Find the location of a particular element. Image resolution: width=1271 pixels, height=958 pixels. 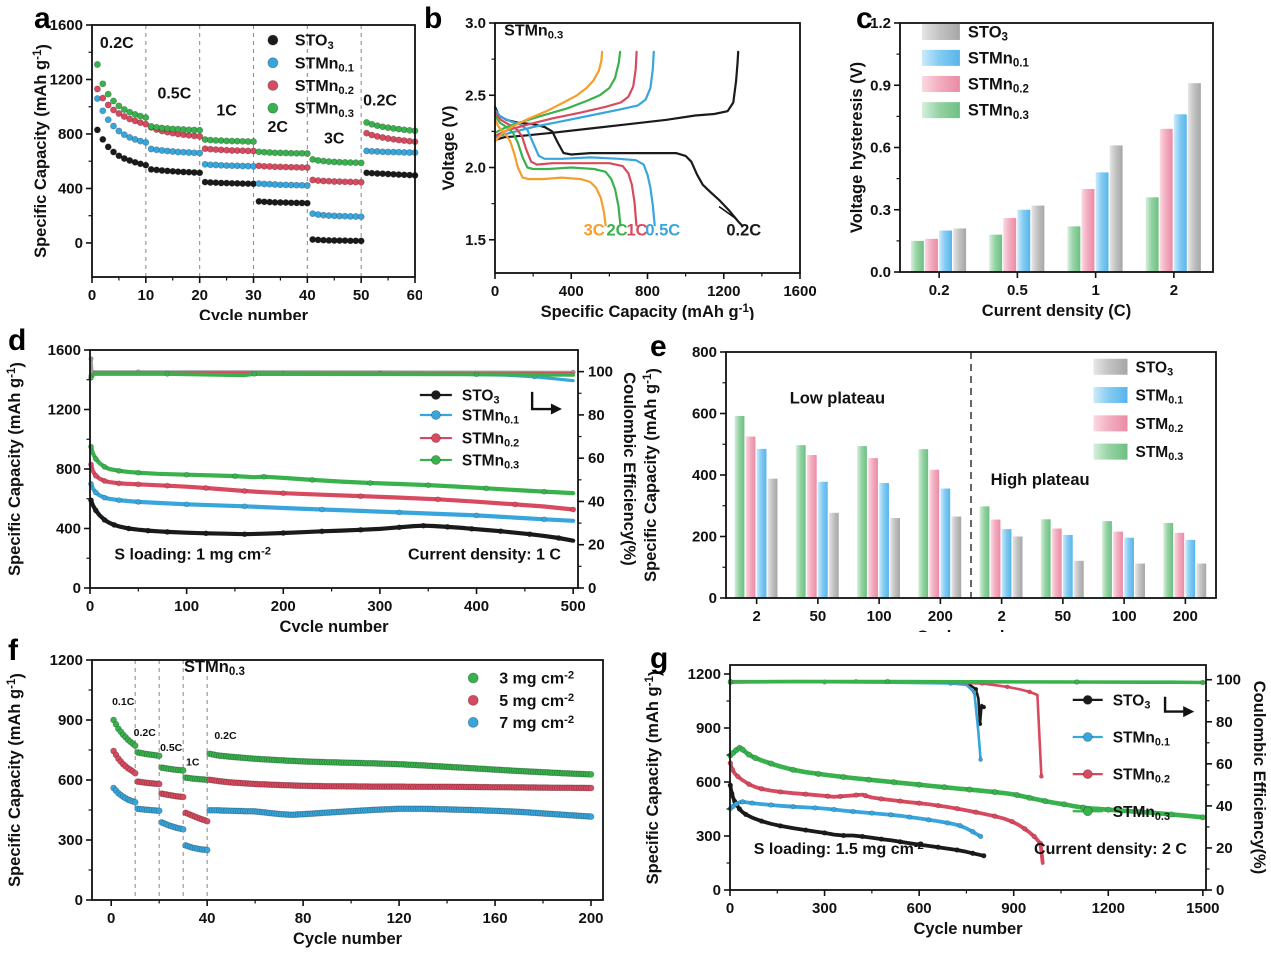

svg-text: 3 mg cm-2 is located at coordinates (536, 678).